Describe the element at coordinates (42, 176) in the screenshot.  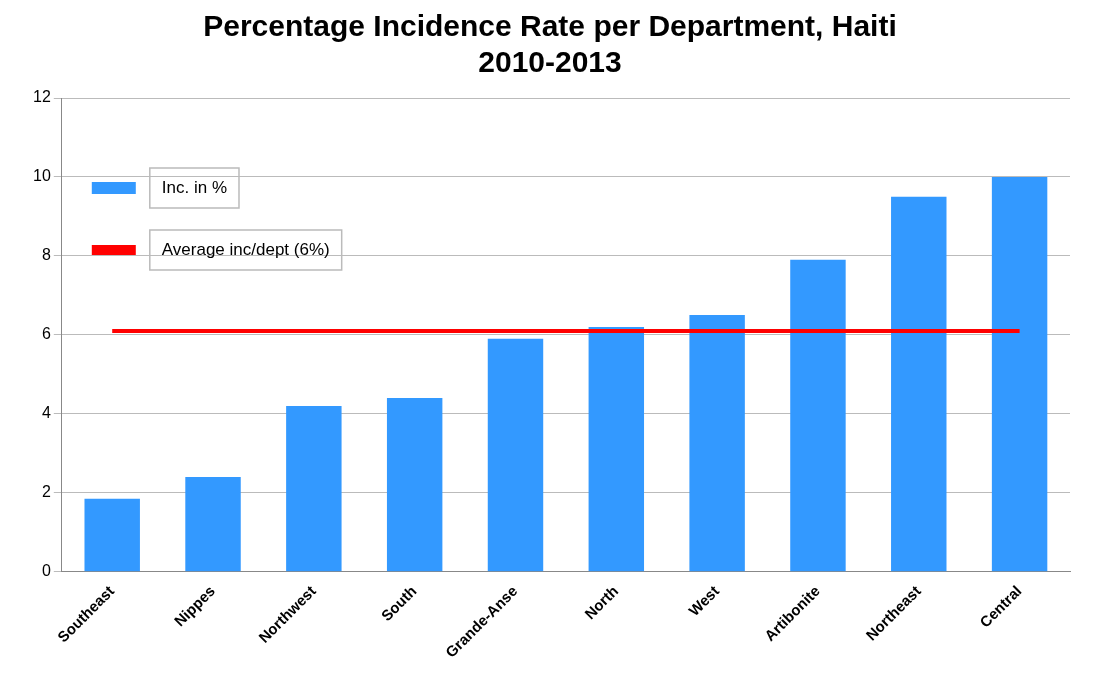
I see `y-tick-label: 10` at that location.